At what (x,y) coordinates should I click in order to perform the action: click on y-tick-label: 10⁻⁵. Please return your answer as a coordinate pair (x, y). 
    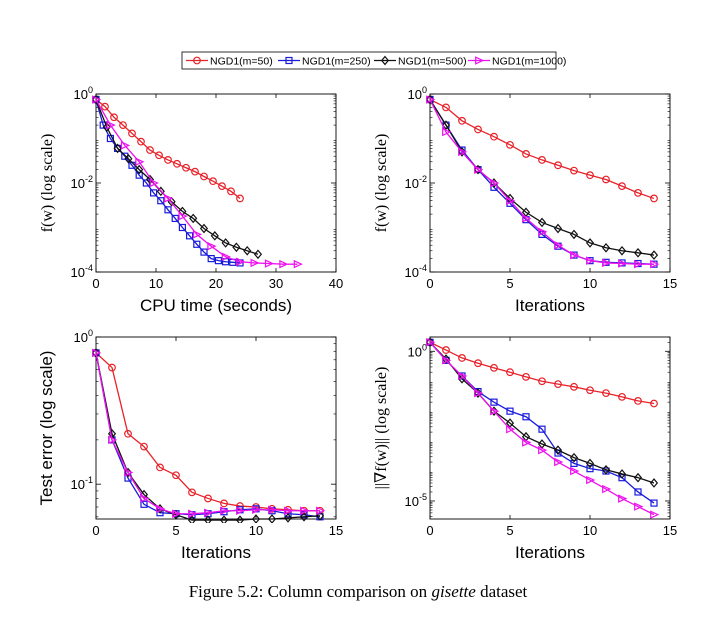
    Looking at the image, I should click on (416, 500).